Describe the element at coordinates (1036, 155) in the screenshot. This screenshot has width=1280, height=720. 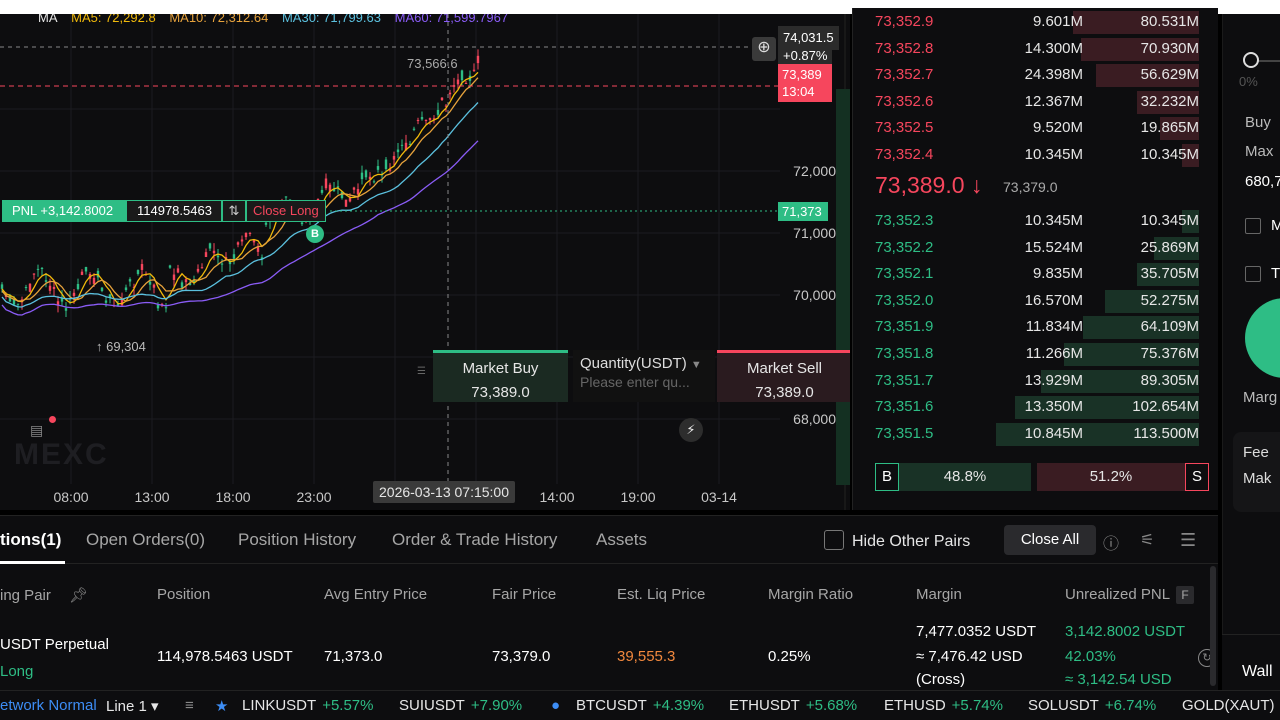
I see `ask-row: 73,352.4 10.345M 10.345M` at that location.